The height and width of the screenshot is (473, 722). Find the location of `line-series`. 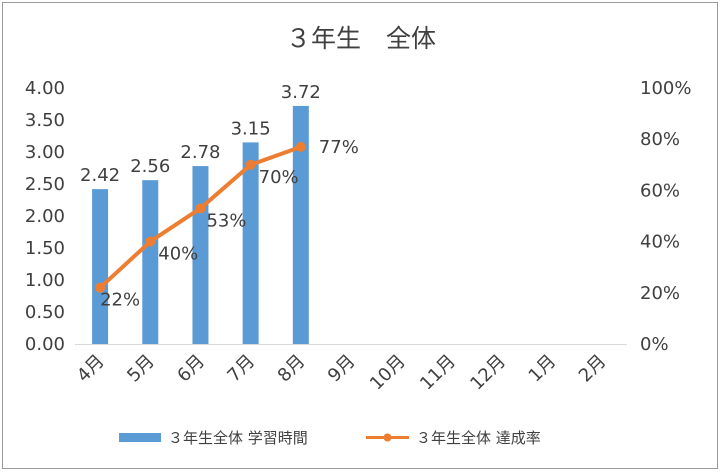

line-series is located at coordinates (200, 217).